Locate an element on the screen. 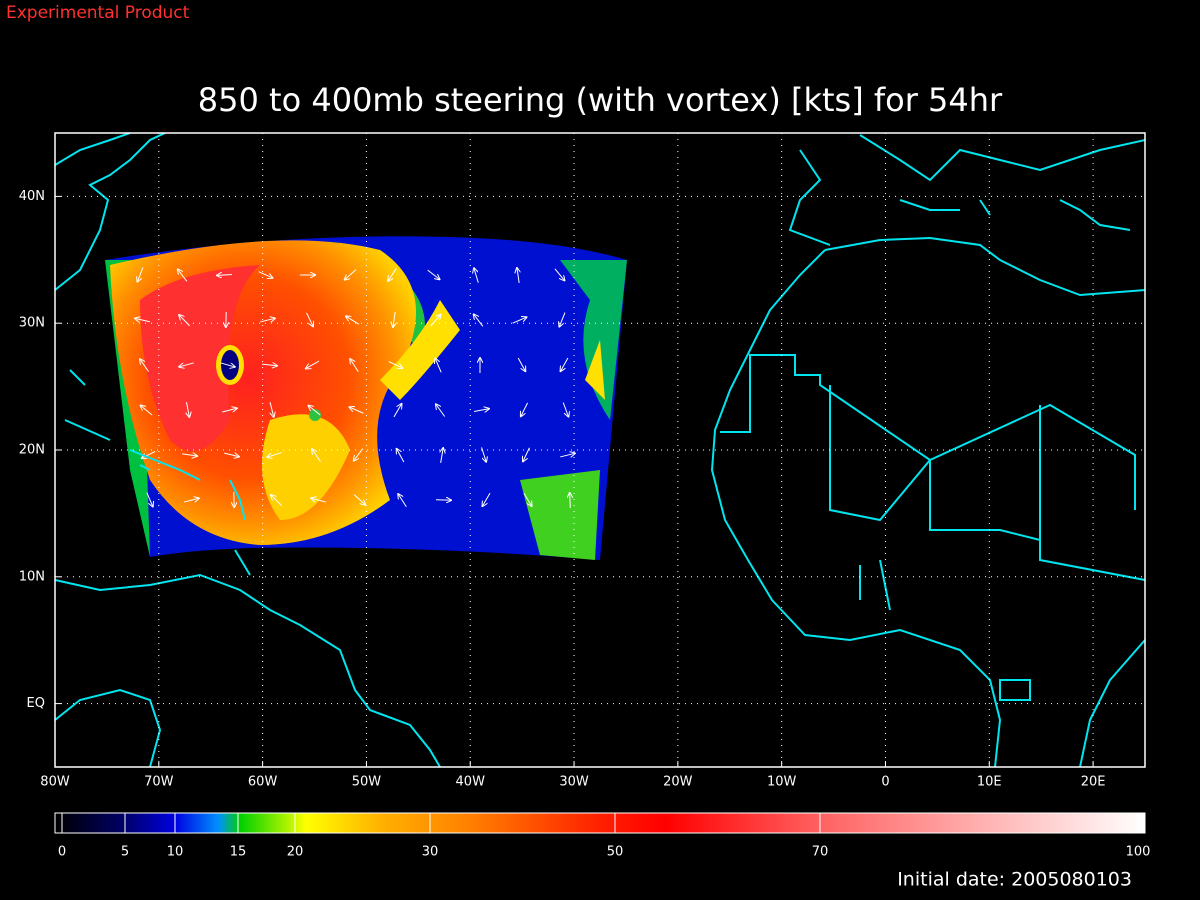  colorbar-label: 10 is located at coordinates (175, 852).